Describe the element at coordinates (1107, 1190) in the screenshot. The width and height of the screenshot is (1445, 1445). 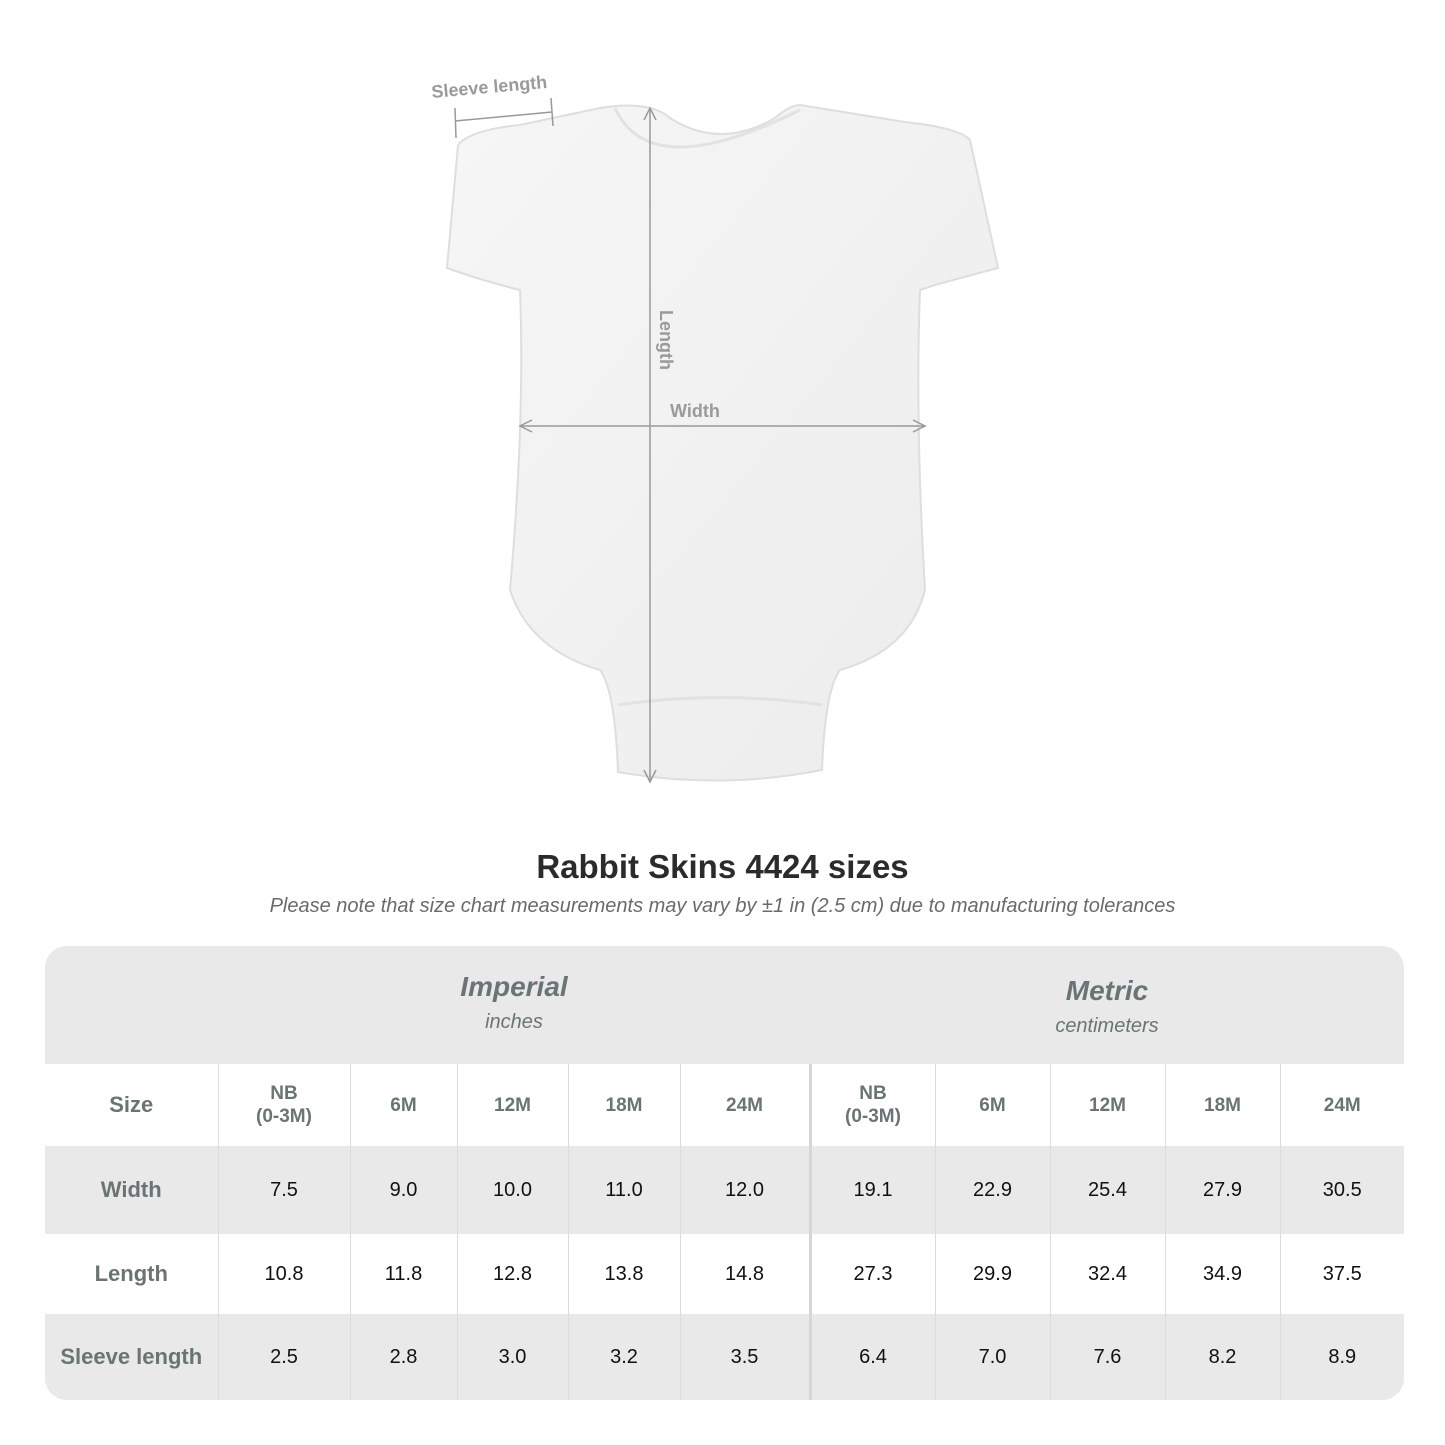
I see `metric-value: 25.4` at that location.